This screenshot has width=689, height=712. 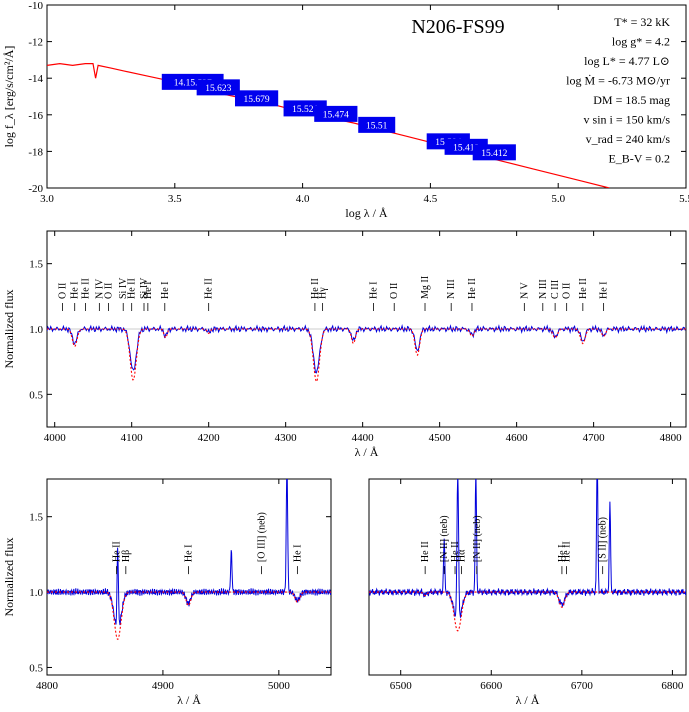 I want to click on blue-line-label: C III, so click(x=555, y=289).